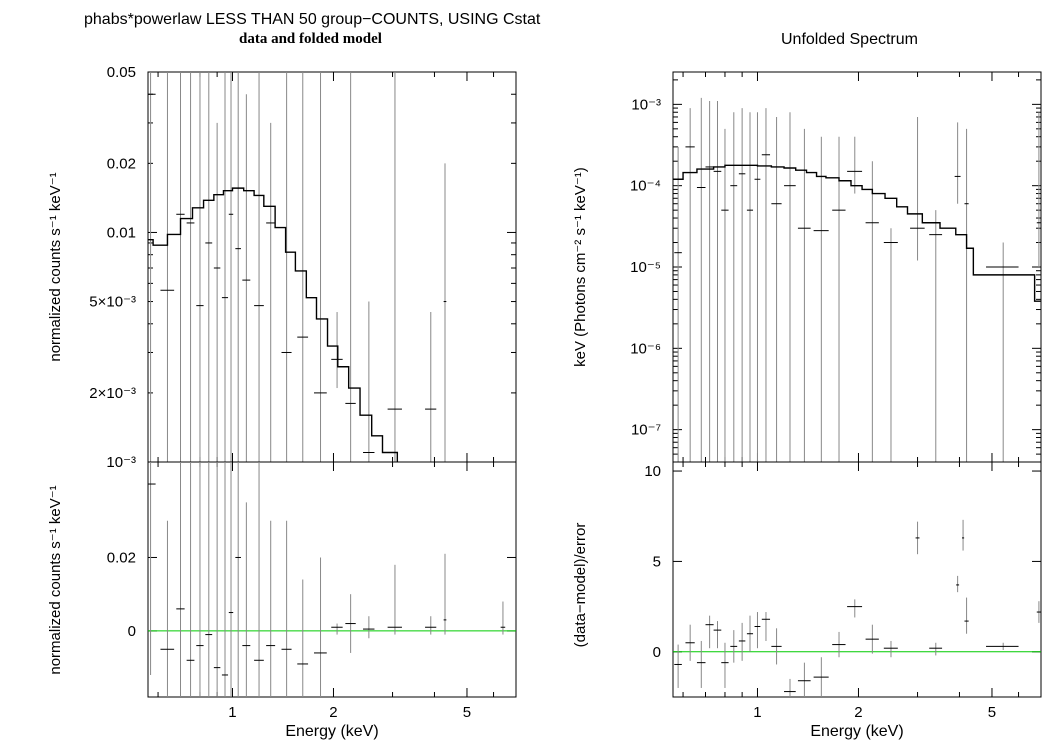 The width and height of the screenshot is (1042, 740). I want to click on y-tick-label: 5, so click(657, 561).